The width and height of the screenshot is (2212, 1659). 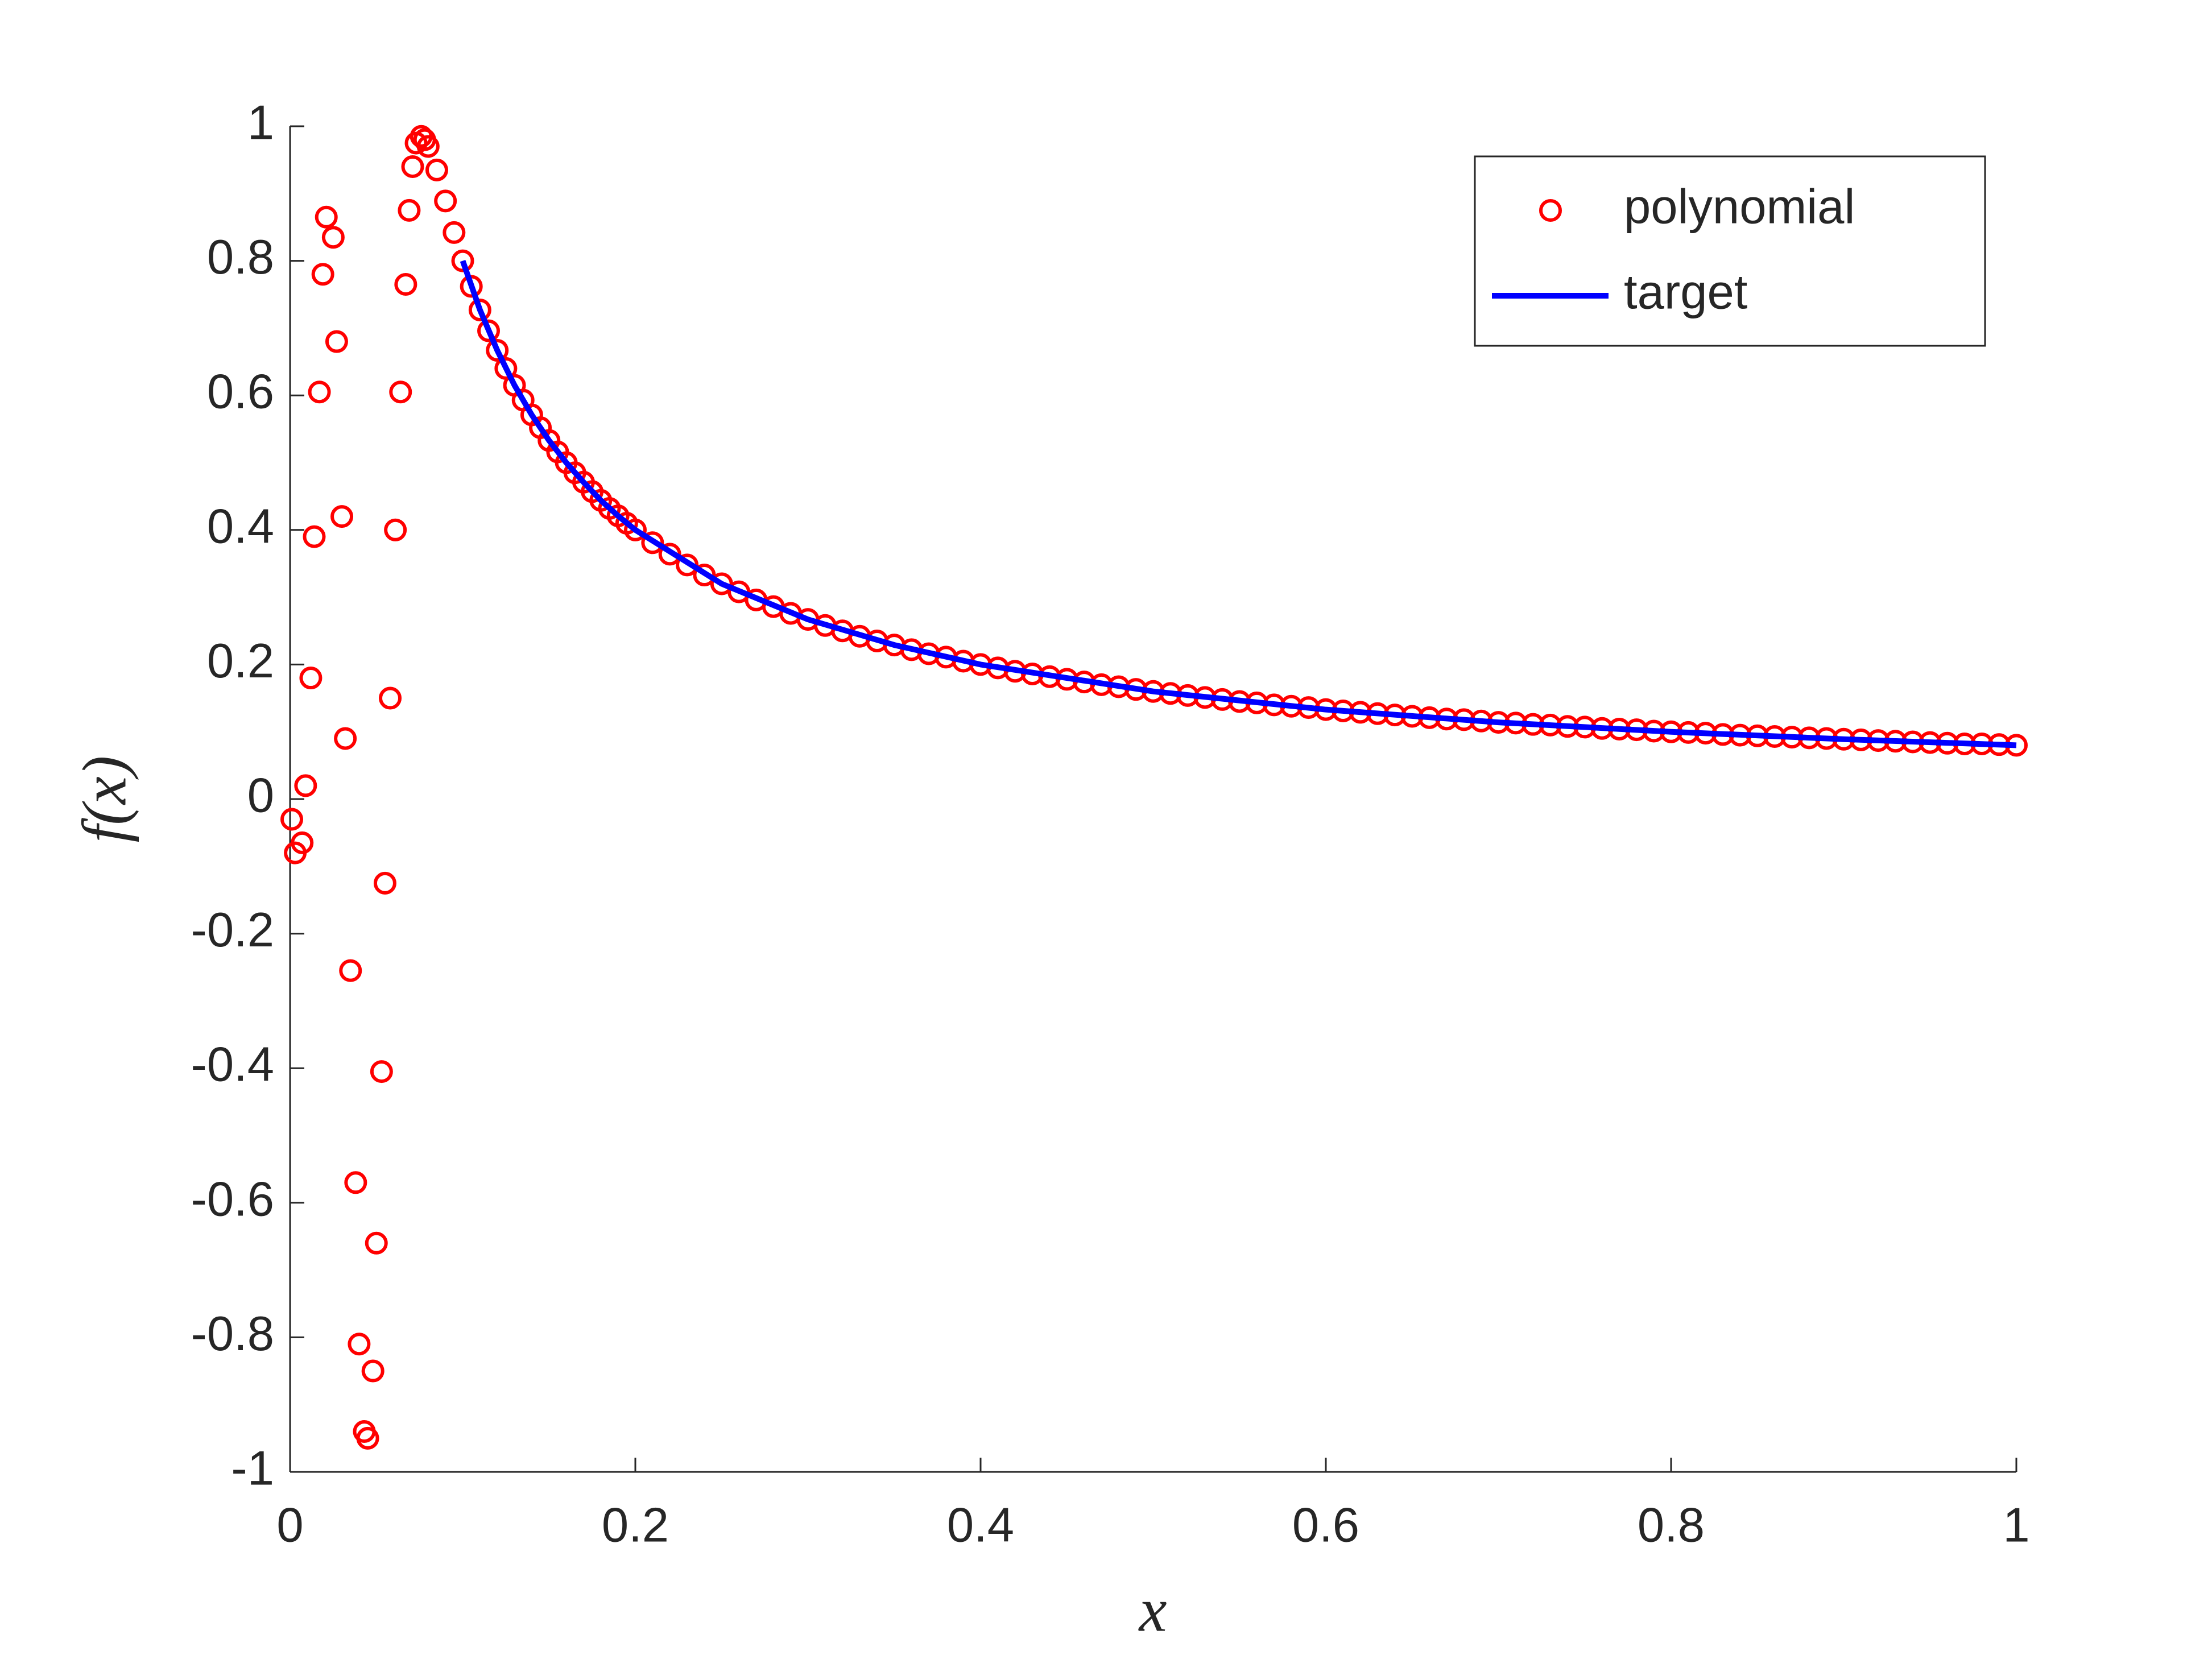 What do you see at coordinates (980, 1525) in the screenshot?
I see `x-tick-label: 0.4` at bounding box center [980, 1525].